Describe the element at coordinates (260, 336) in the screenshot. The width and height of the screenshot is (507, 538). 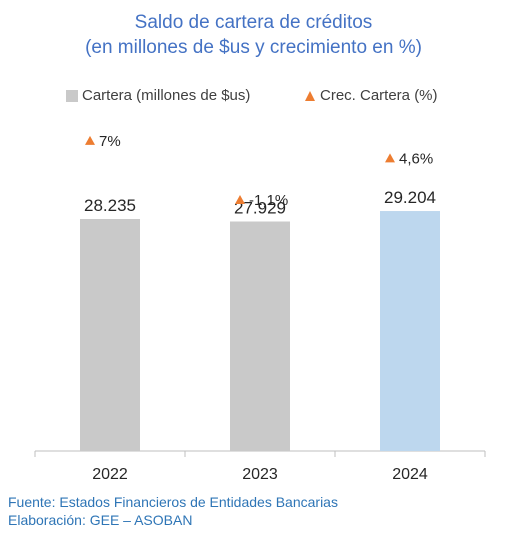
I see `bar-2023` at that location.